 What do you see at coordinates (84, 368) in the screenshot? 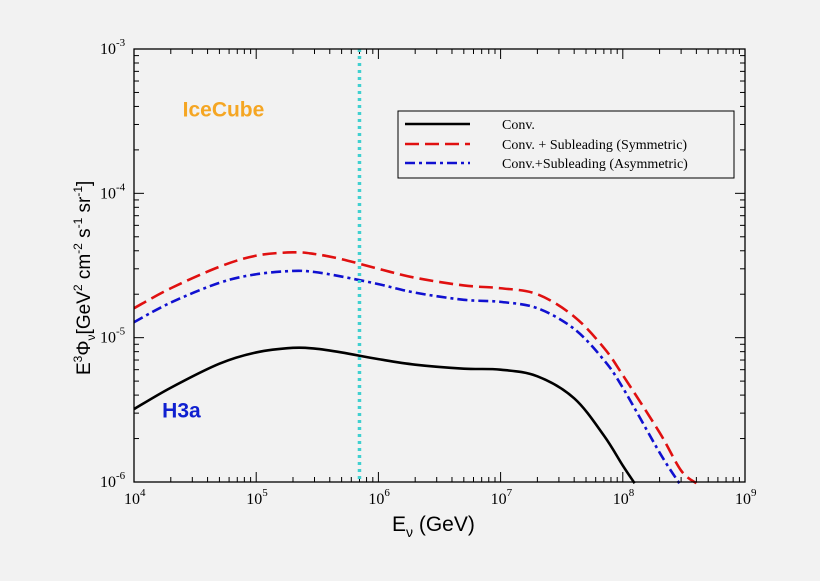
I see `y-title-e: E` at bounding box center [84, 368].